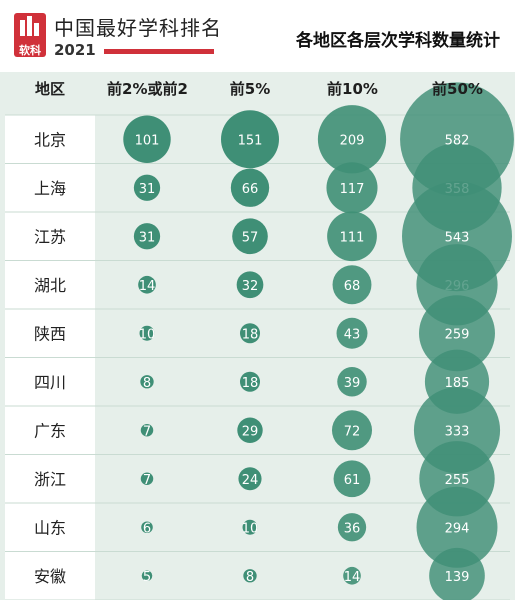 The width and height of the screenshot is (515, 600). What do you see at coordinates (50, 527) in the screenshot?
I see `region-label: 山东` at bounding box center [50, 527].